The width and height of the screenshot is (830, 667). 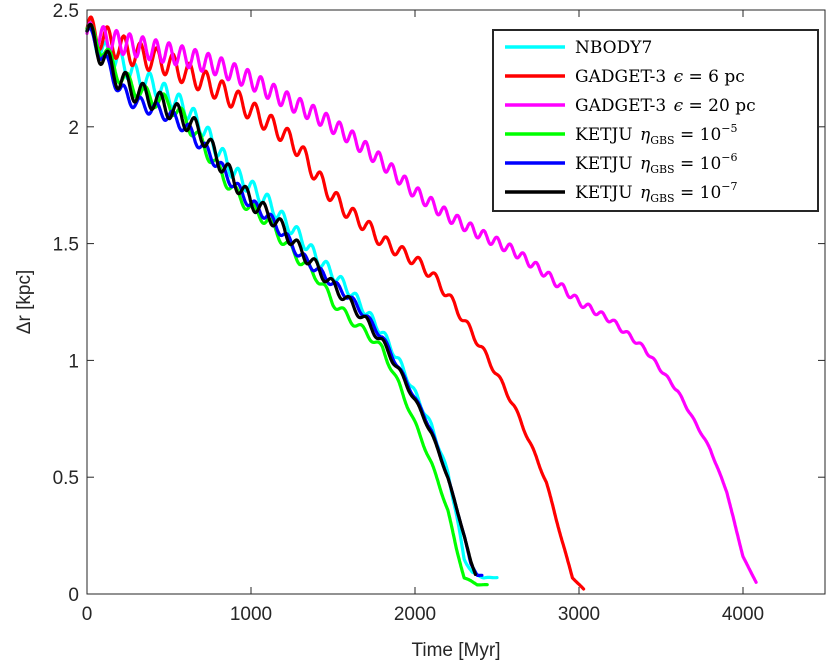 What do you see at coordinates (73, 361) in the screenshot?
I see `y-tick-label: 1` at bounding box center [73, 361].